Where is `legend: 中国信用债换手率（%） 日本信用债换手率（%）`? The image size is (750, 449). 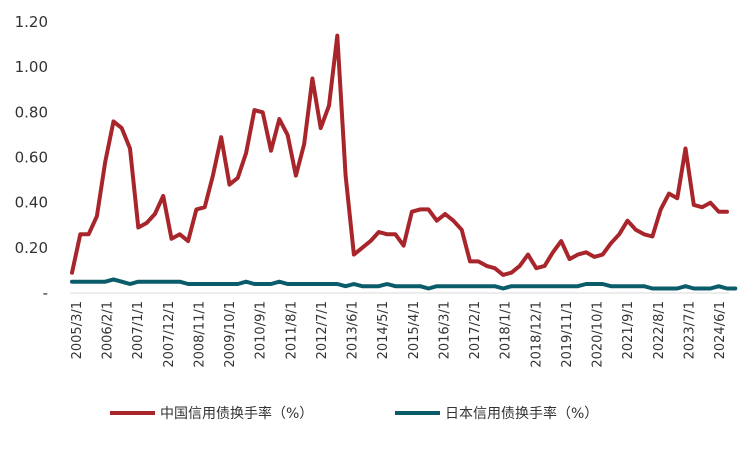
legend: 中国信用债换手率（%） 日本信用债换手率（%） is located at coordinates (354, 413).